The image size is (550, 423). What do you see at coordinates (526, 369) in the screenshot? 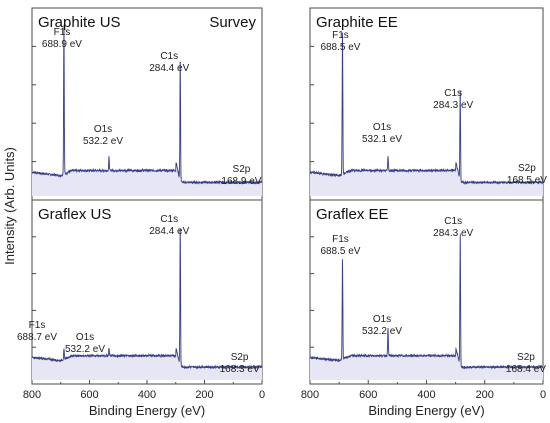
I see `peak-value-s2p: 168.4 eV` at bounding box center [526, 369].